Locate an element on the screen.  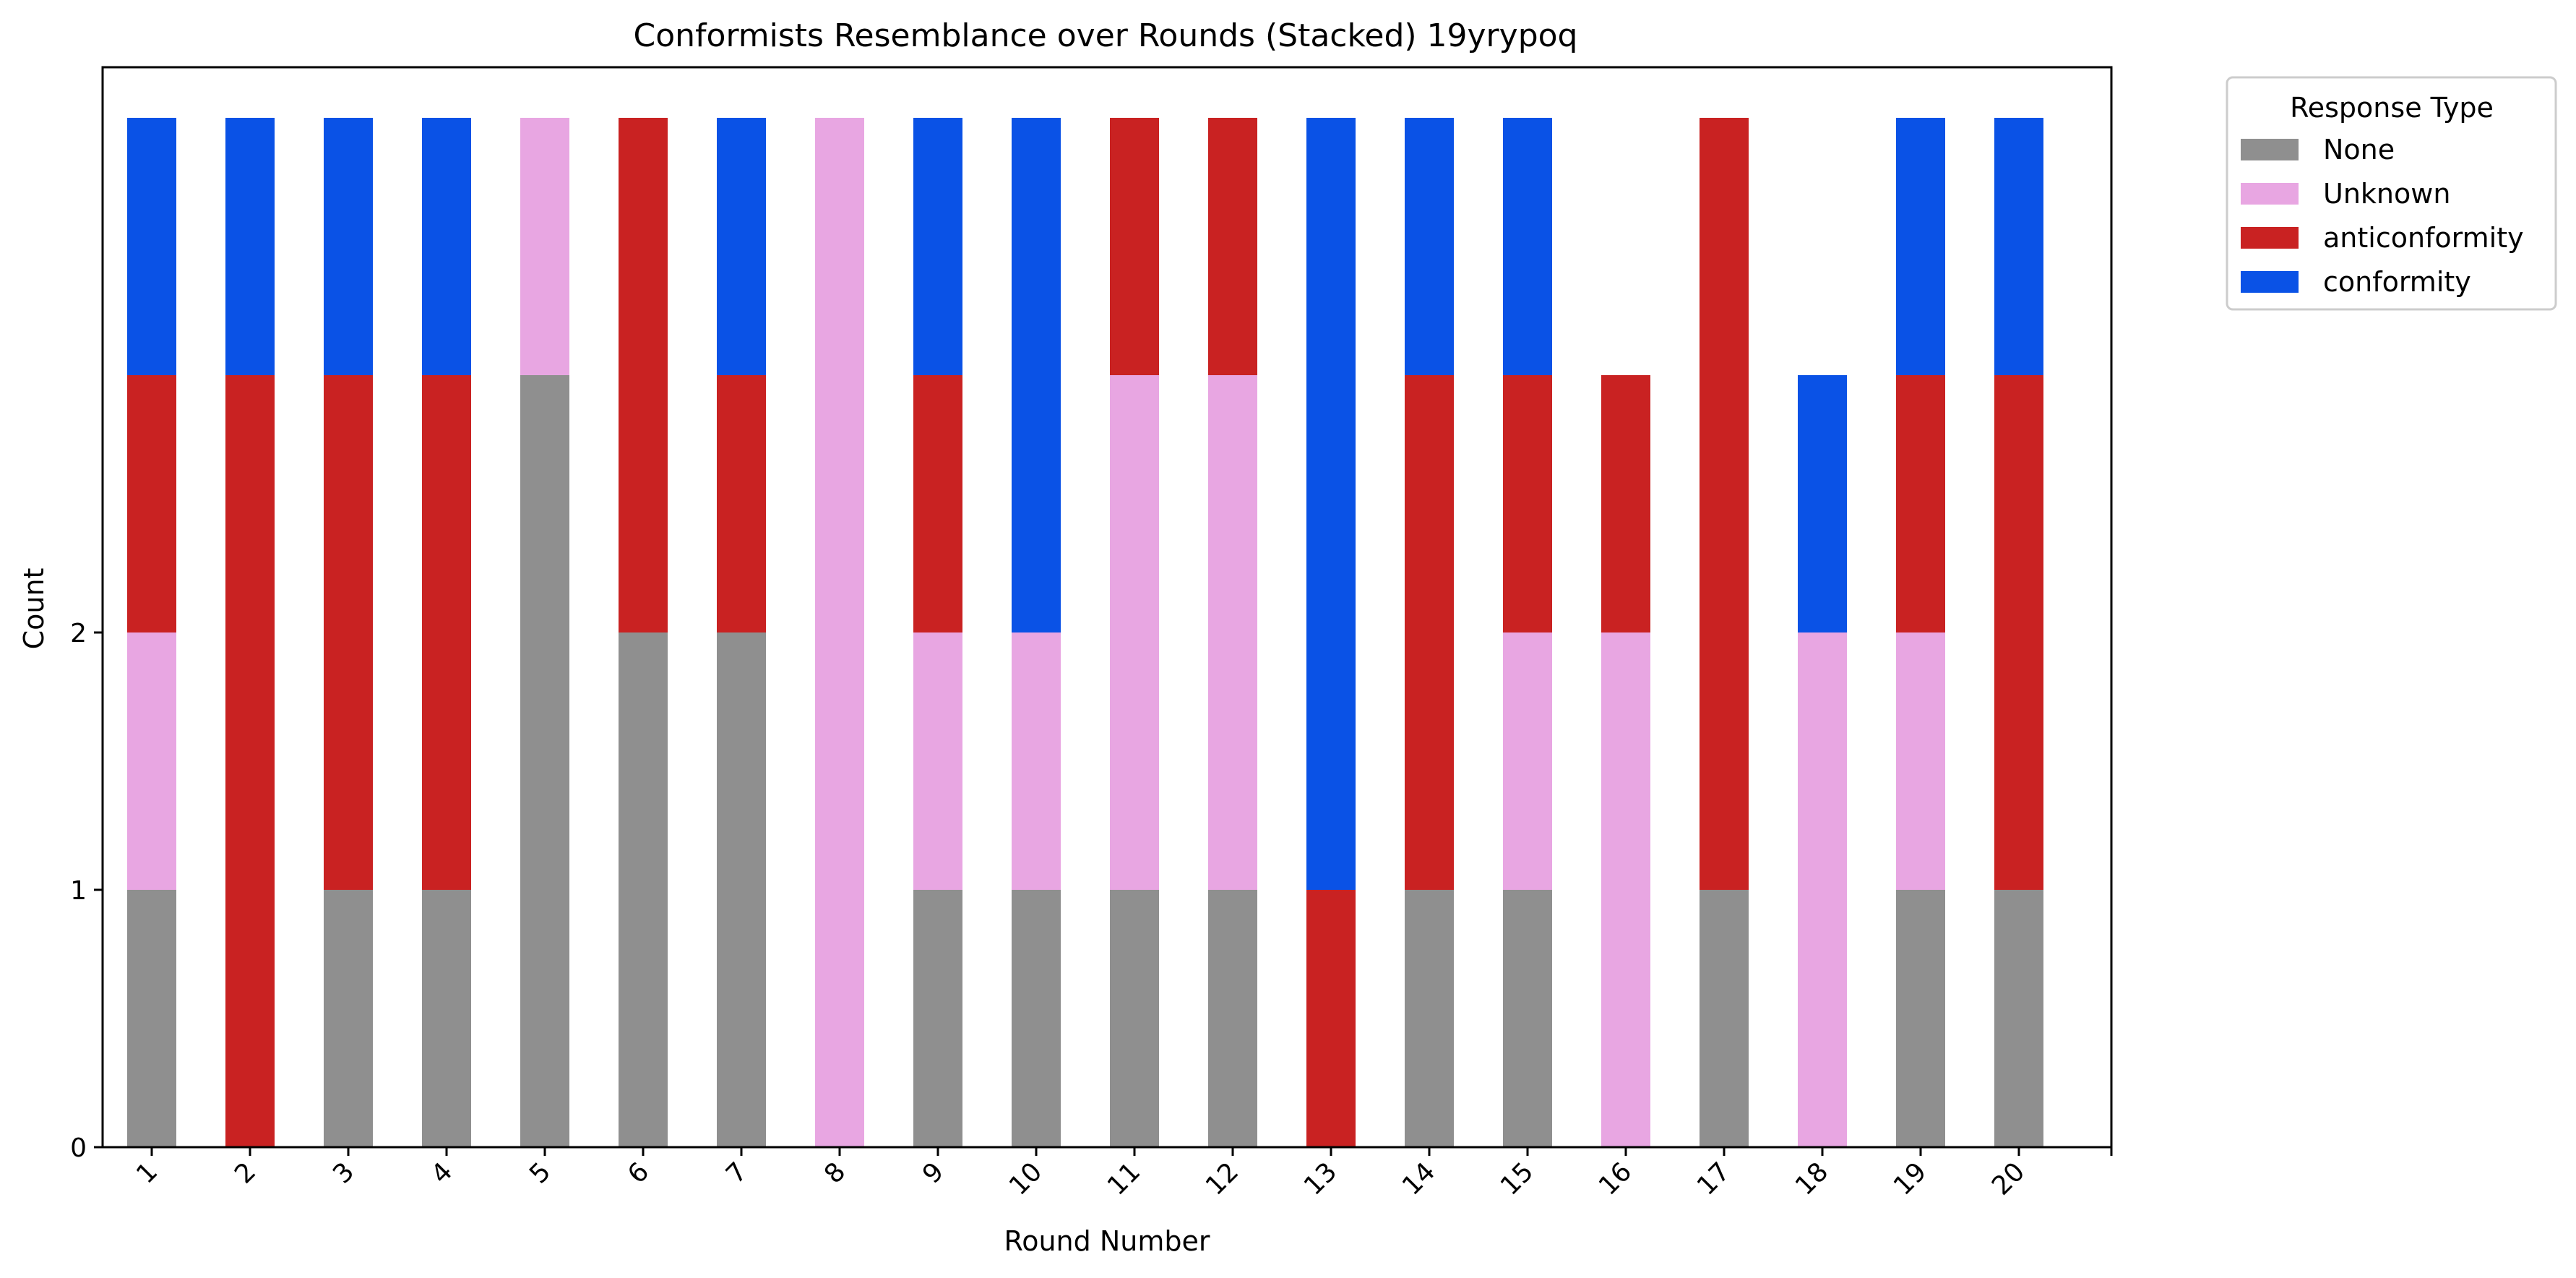
legend-frame is located at coordinates (2391, 193).